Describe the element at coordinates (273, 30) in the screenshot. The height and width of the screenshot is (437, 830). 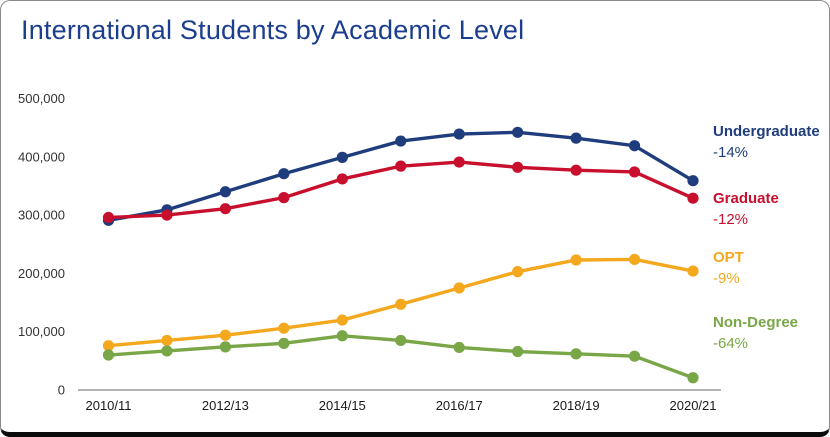
I see `chart-title: International Students by Academic Level` at that location.